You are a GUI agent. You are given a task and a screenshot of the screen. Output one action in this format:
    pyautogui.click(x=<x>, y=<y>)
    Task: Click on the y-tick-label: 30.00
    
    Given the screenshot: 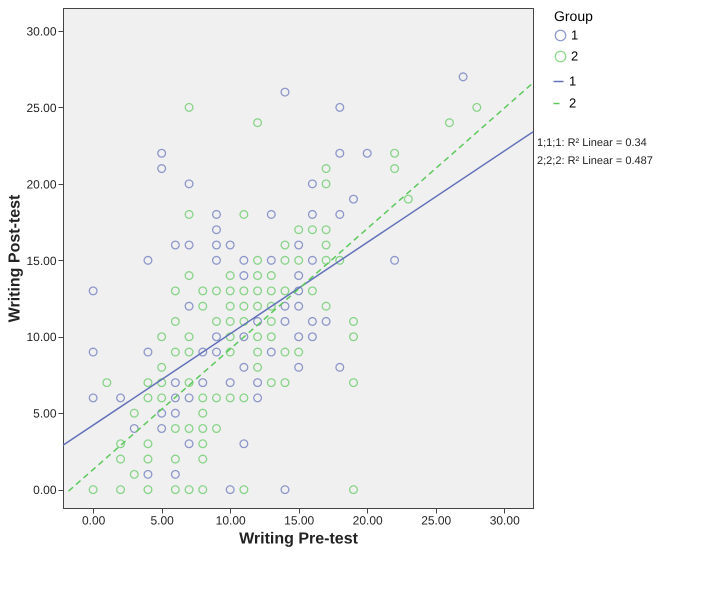 What is the action you would take?
    pyautogui.click(x=41, y=31)
    